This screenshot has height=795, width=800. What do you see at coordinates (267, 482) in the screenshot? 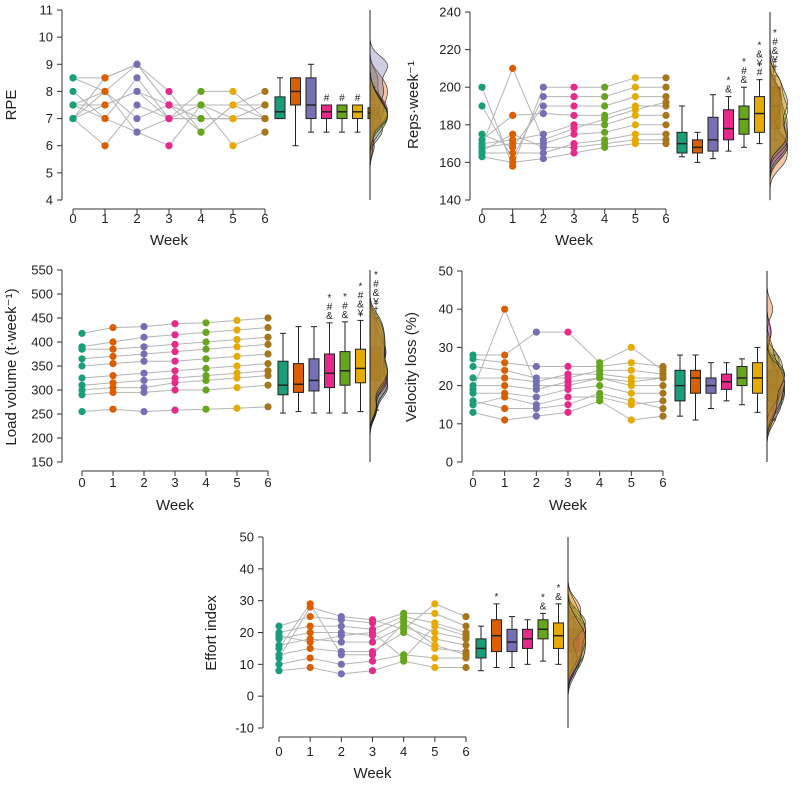
I see `x-tick-label: 6` at bounding box center [267, 482].